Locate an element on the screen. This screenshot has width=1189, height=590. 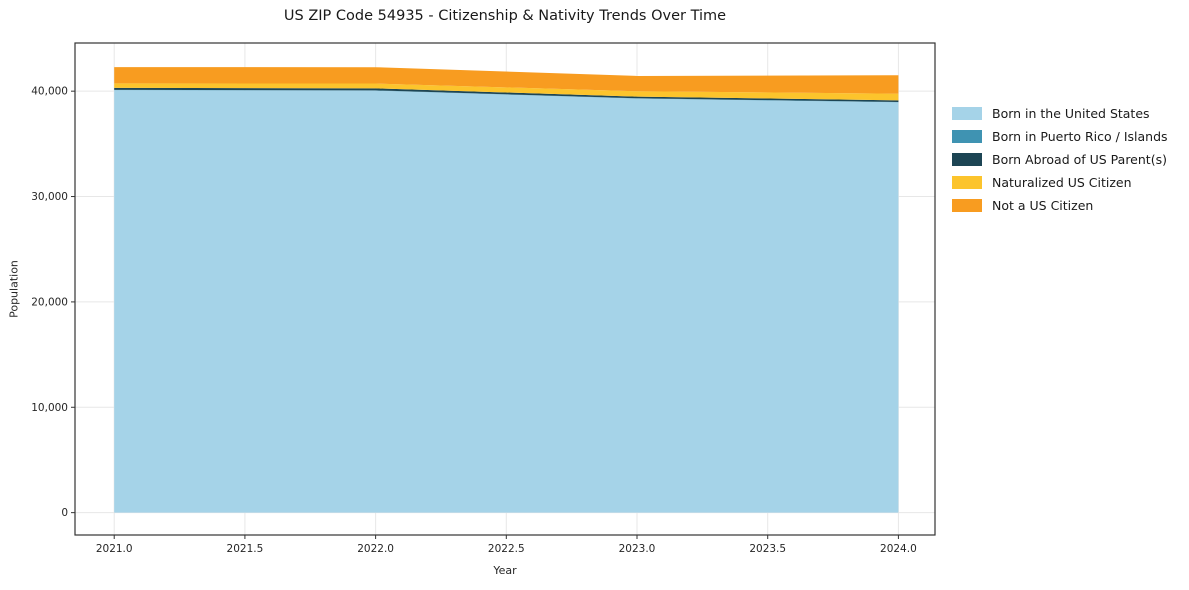
legend-item: Born in the United States is located at coordinates (1060, 113).